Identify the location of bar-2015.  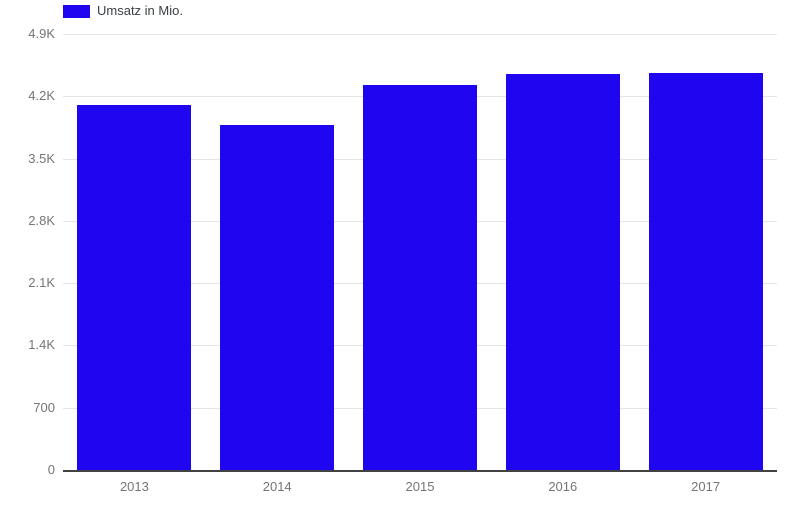
(420, 277).